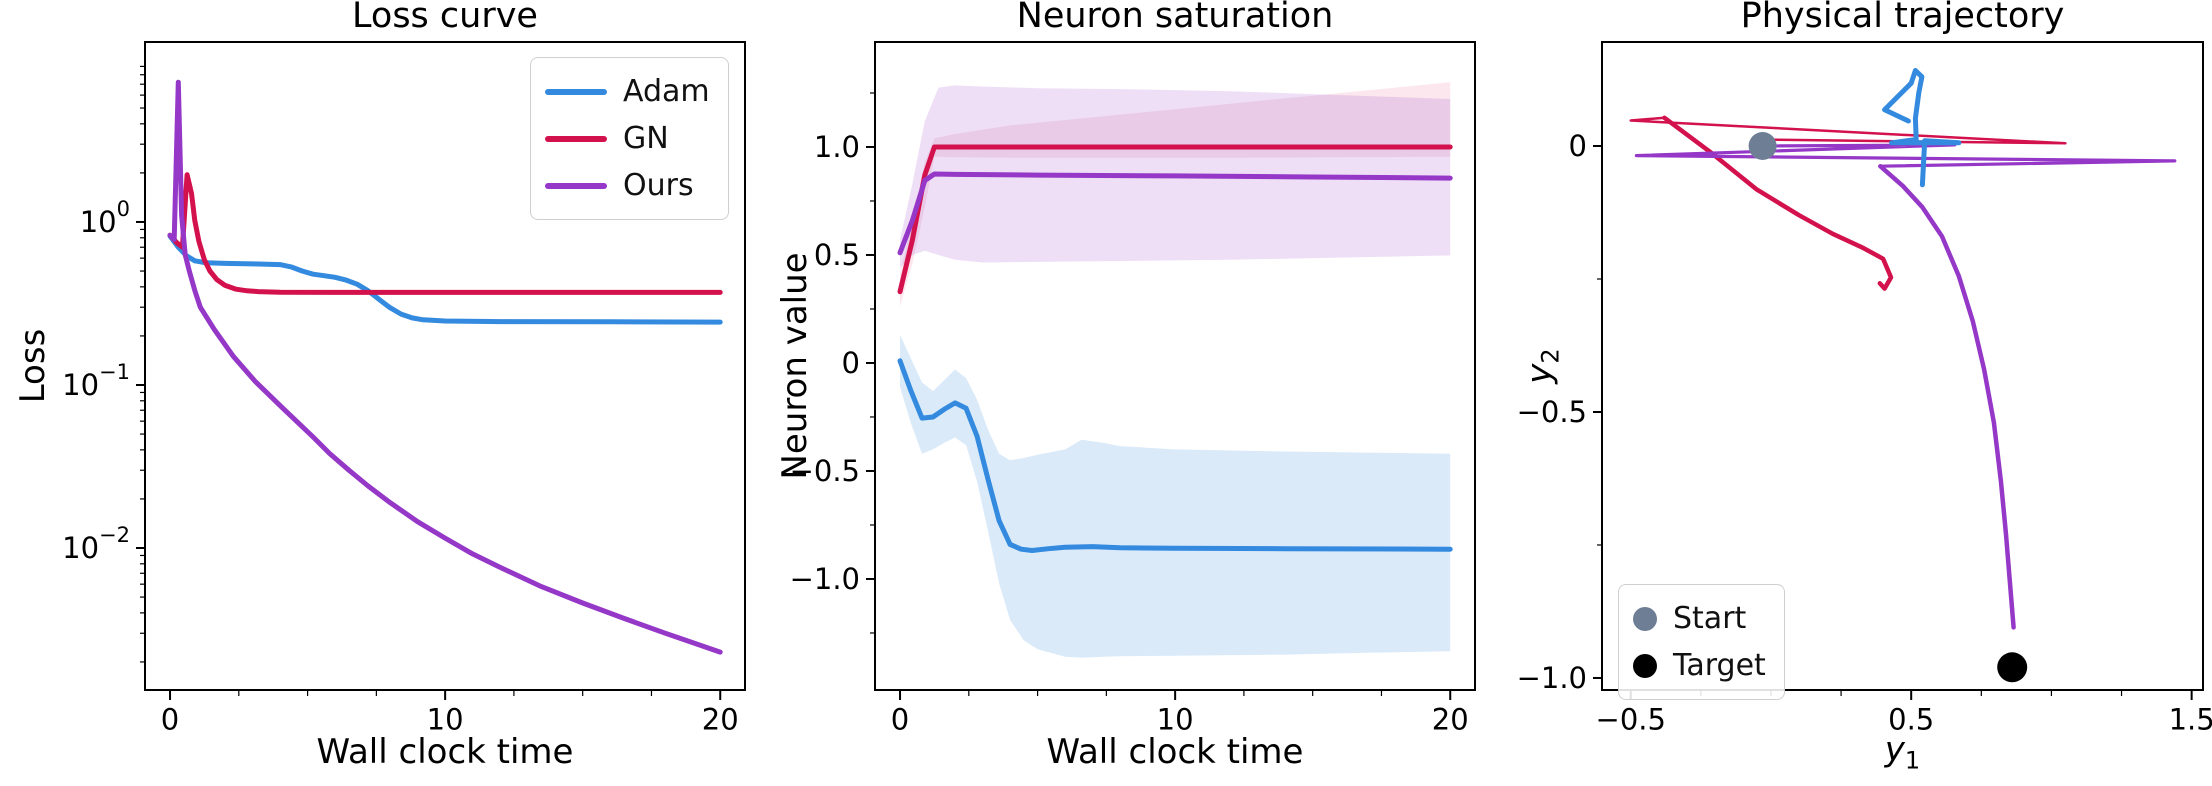  What do you see at coordinates (96, 381) in the screenshot?
I see `loss-curve-ytick-label: 10⁻¹` at bounding box center [96, 381].